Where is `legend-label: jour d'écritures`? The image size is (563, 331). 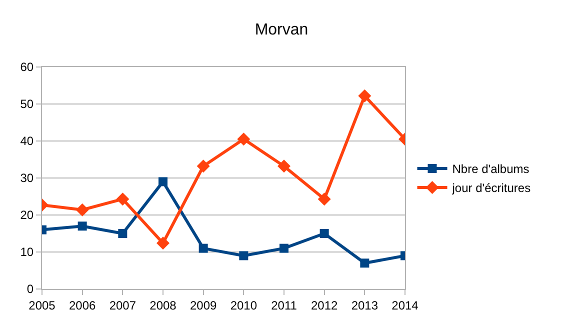
legend-label: jour d'écritures is located at coordinates (491, 188).